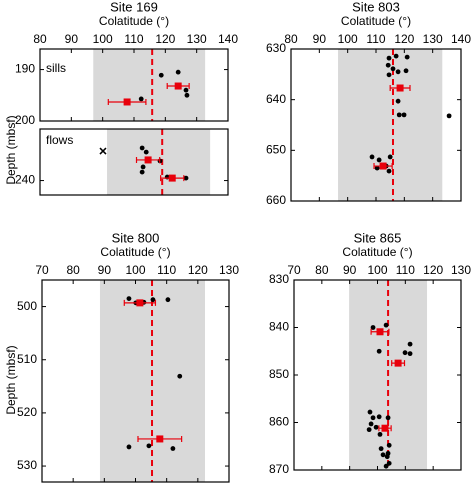 This screenshot has width=474, height=493. I want to click on y-tick-label: 650, so click(276, 150).